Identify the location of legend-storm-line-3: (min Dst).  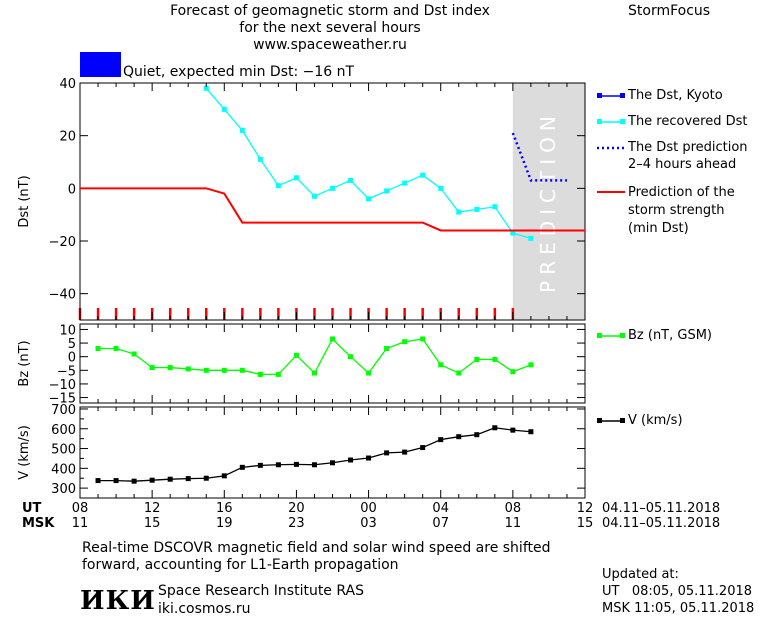
(658, 228).